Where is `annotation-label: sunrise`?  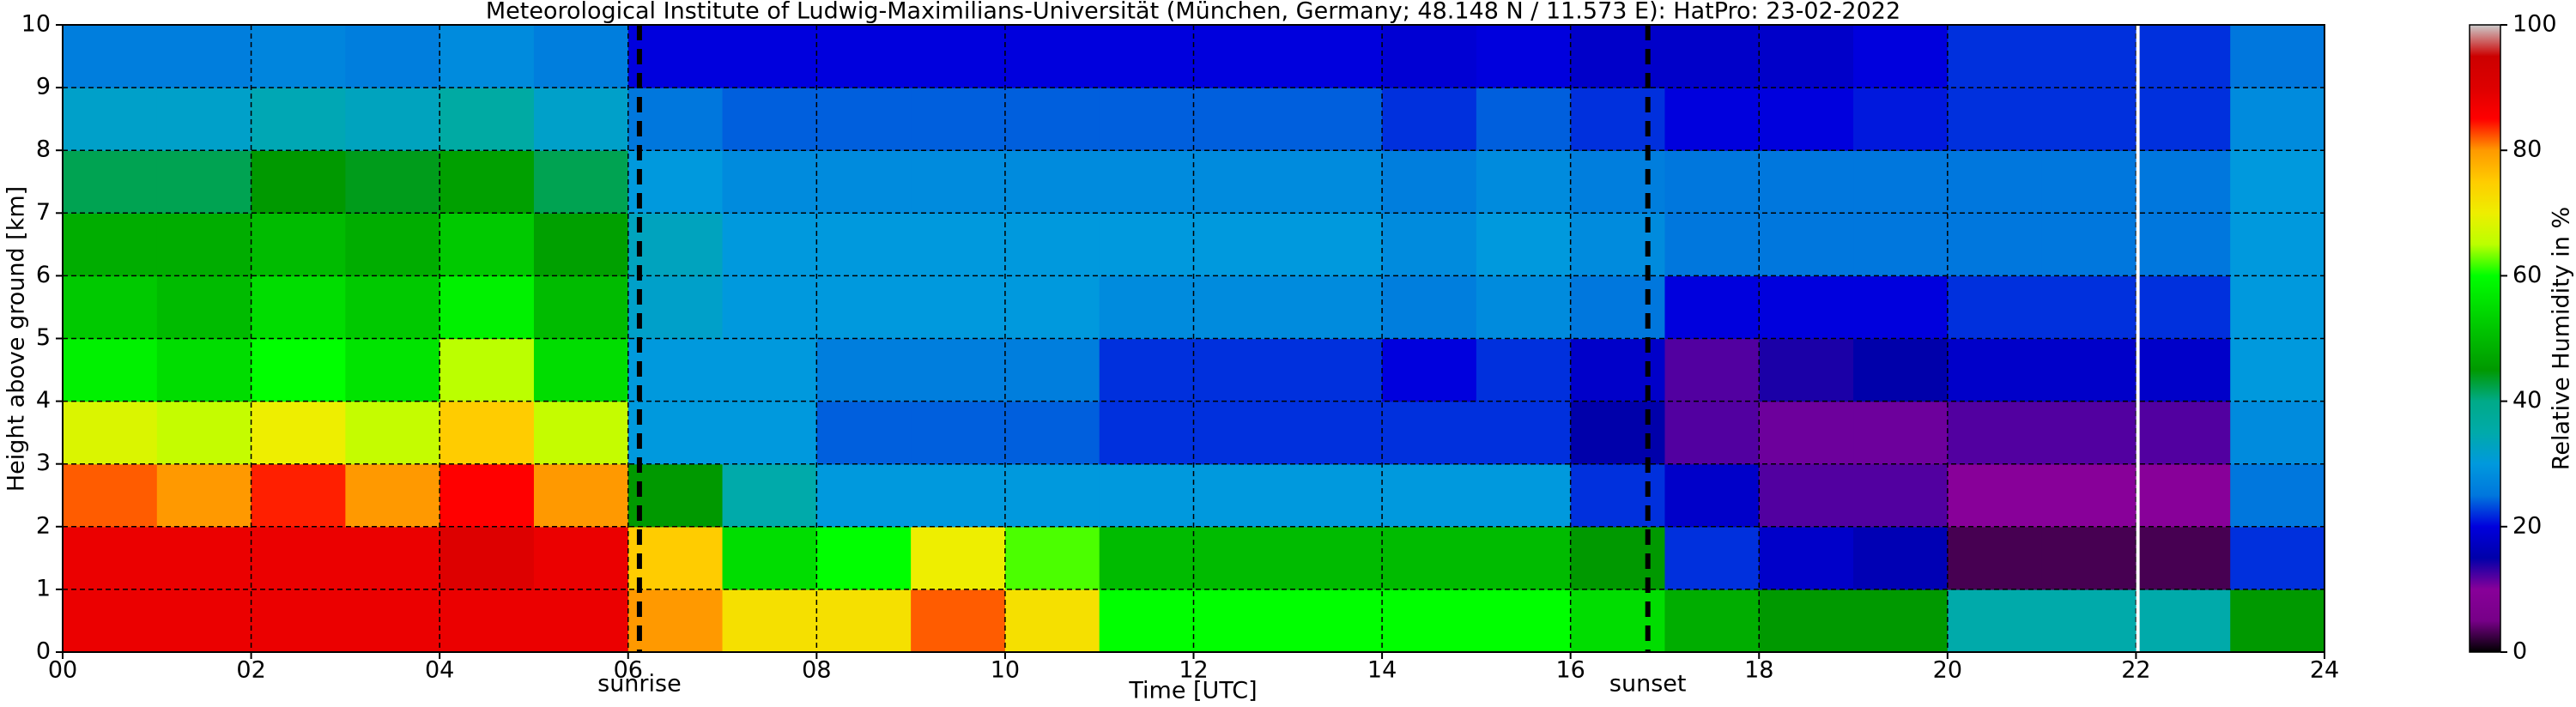 annotation-label: sunrise is located at coordinates (639, 684).